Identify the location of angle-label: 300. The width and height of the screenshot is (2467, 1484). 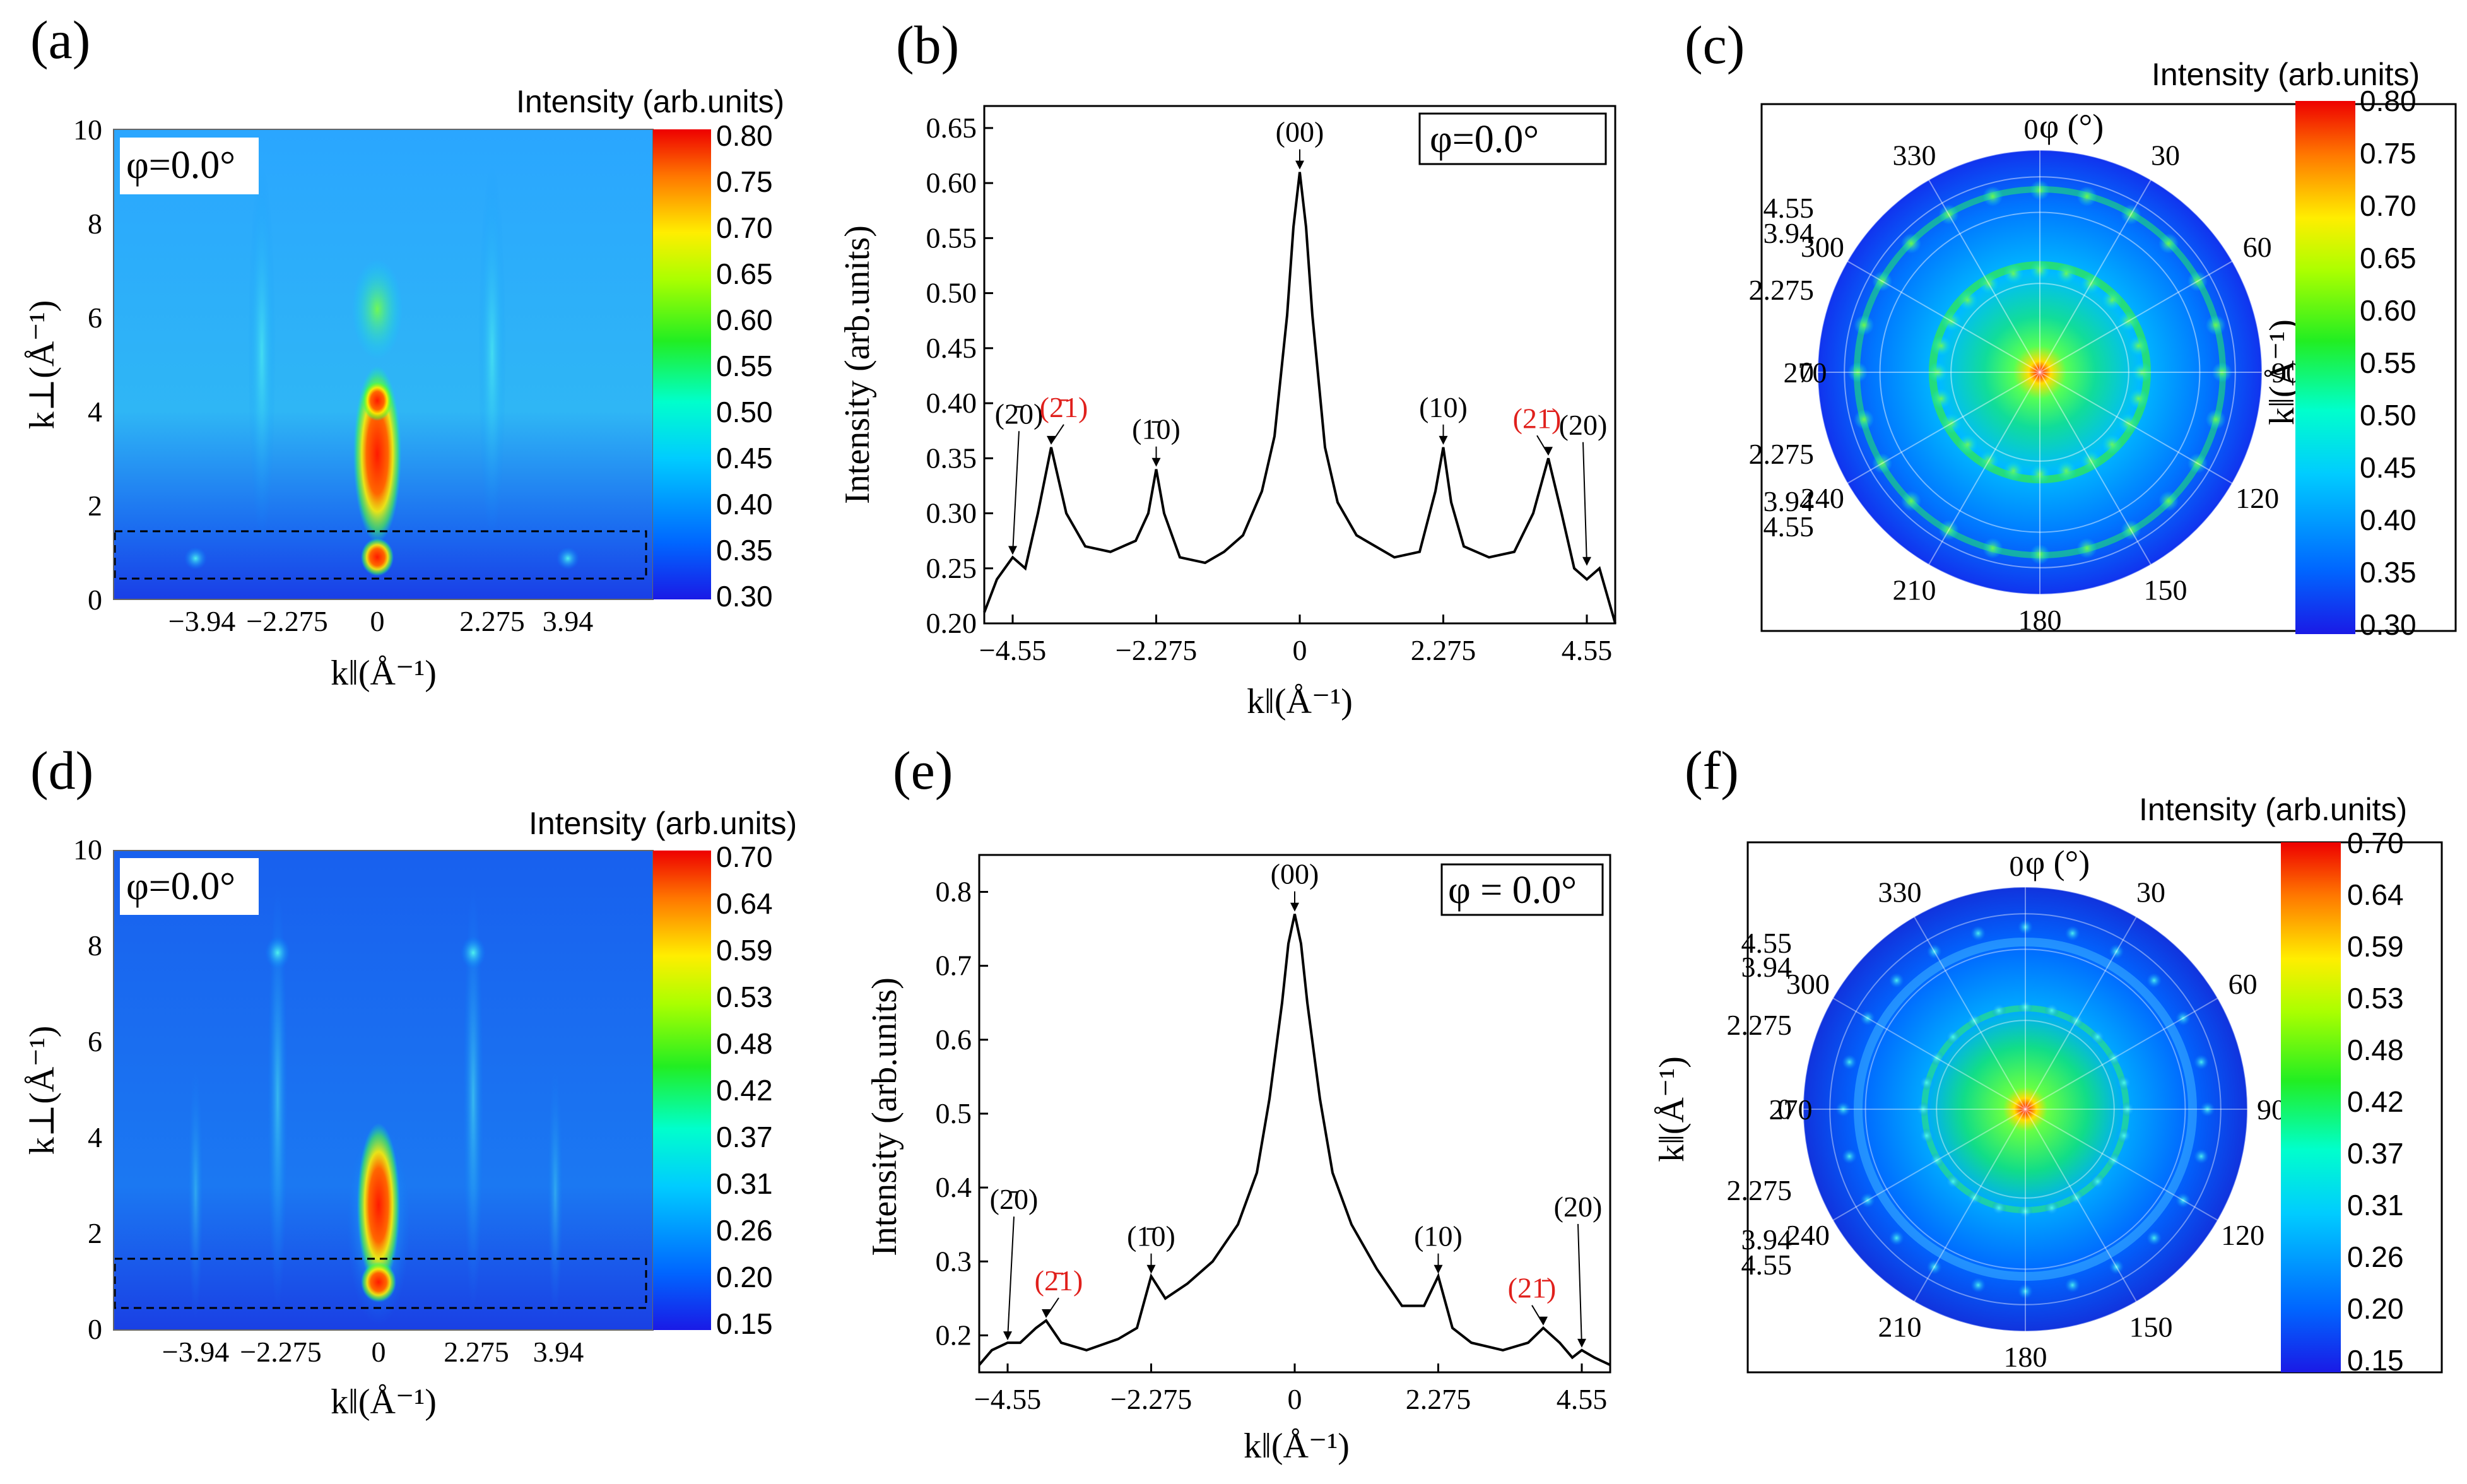
(1822, 247).